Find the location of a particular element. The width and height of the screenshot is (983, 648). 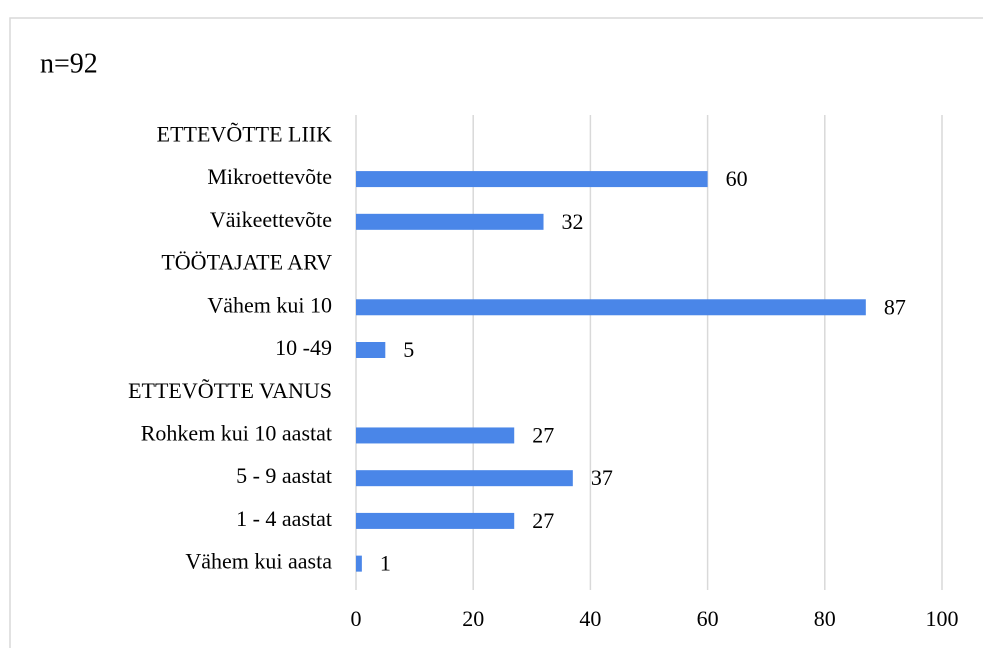

y-tick-label: Vähem kui 10 is located at coordinates (269, 304).